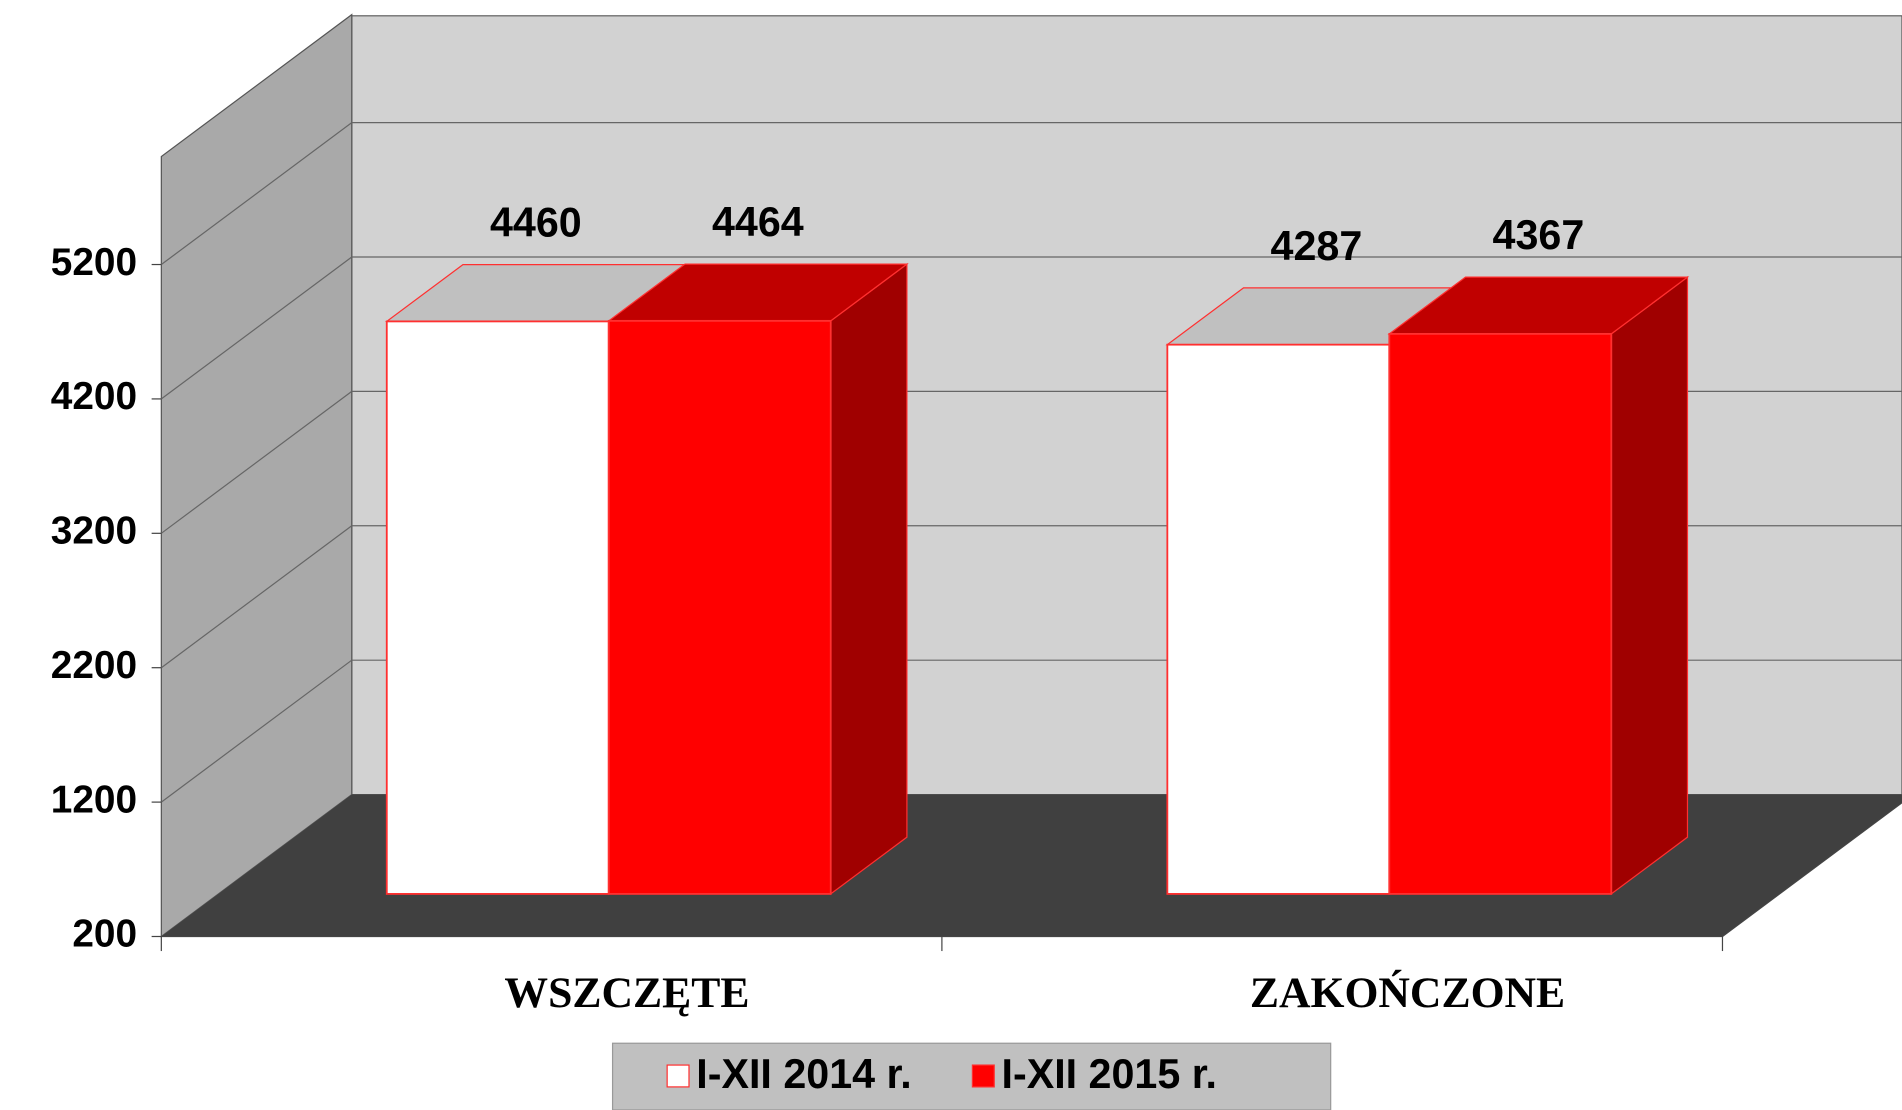 The width and height of the screenshot is (1902, 1110). I want to click on legend, so click(971, 1076).